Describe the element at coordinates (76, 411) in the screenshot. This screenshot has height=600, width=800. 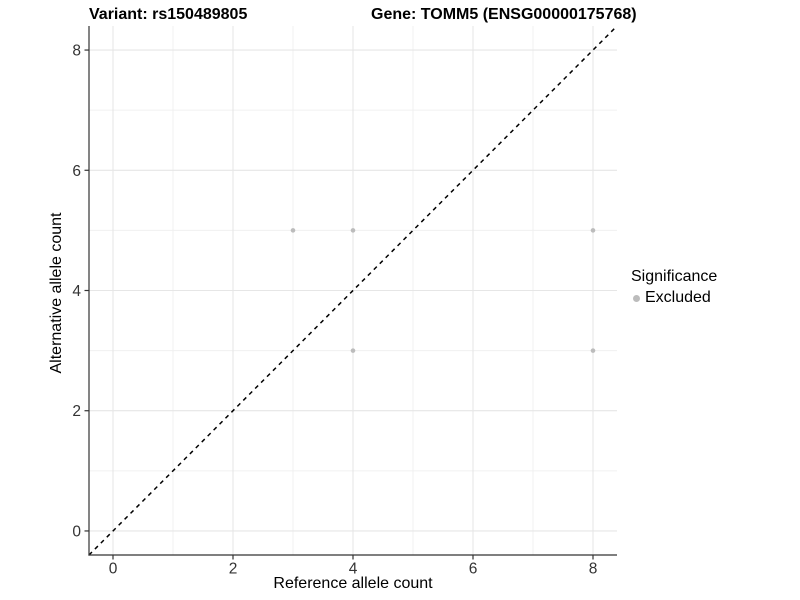
I see `y-tick-label: 2` at that location.